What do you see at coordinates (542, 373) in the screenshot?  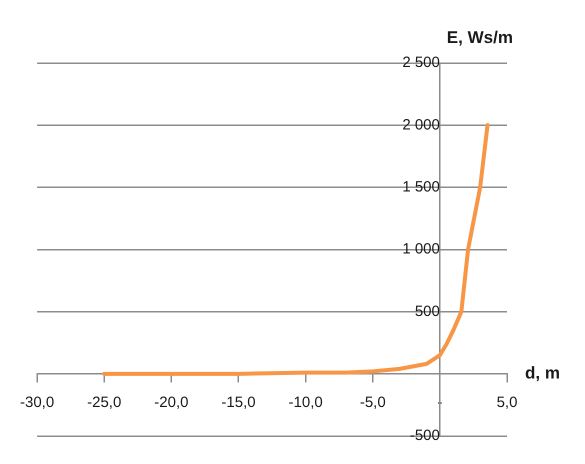 I see `x-axis-title: d, m` at bounding box center [542, 373].